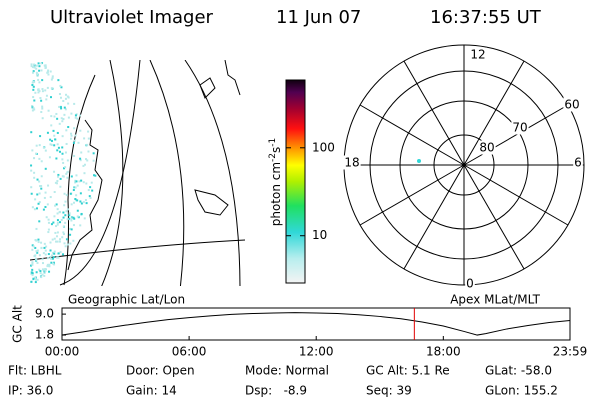 The width and height of the screenshot is (600, 400). Describe the element at coordinates (44, 314) in the screenshot. I see `y-tick-label: 9.0` at that location.